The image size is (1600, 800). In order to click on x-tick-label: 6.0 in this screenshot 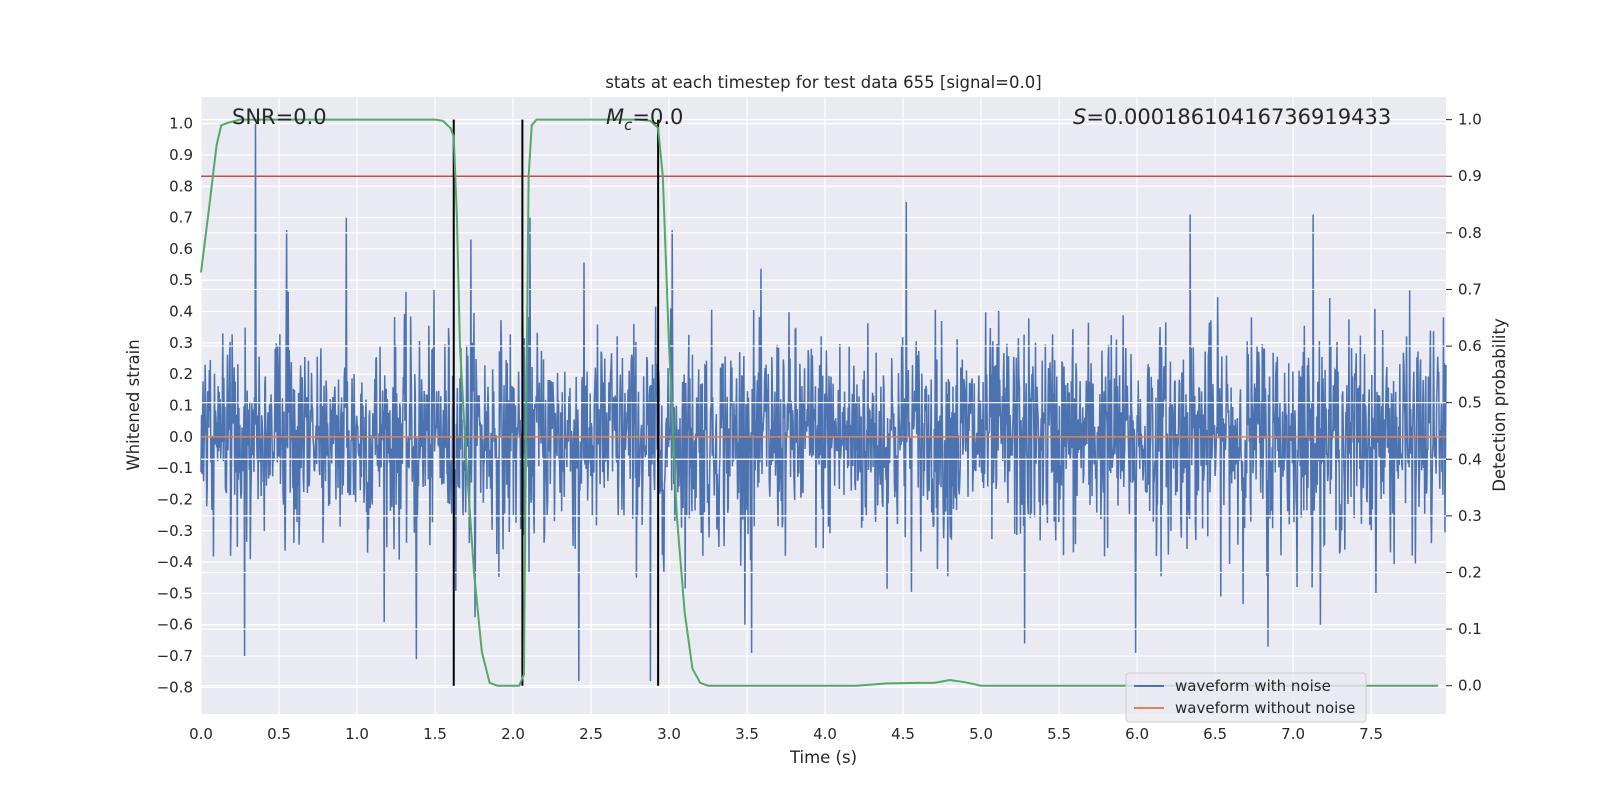, I will do `click(1137, 734)`.